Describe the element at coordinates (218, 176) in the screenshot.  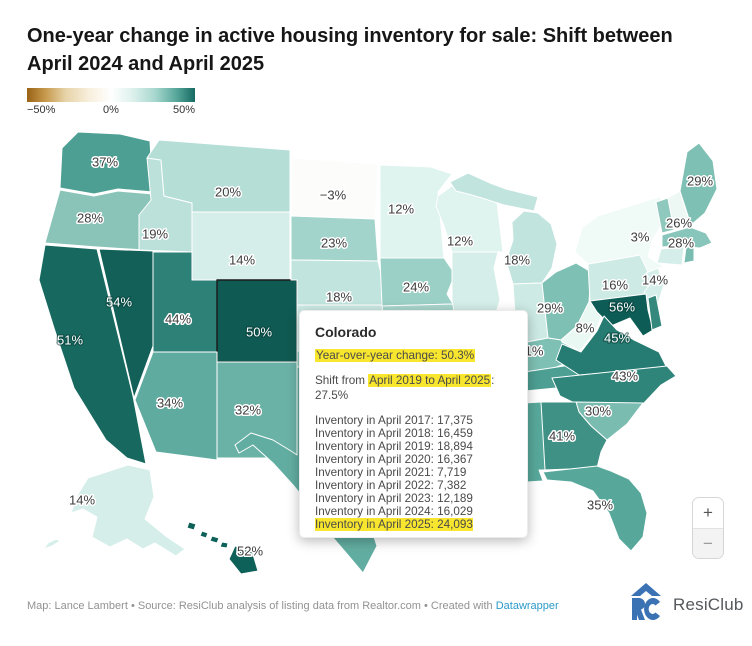
I see `state-MT` at that location.